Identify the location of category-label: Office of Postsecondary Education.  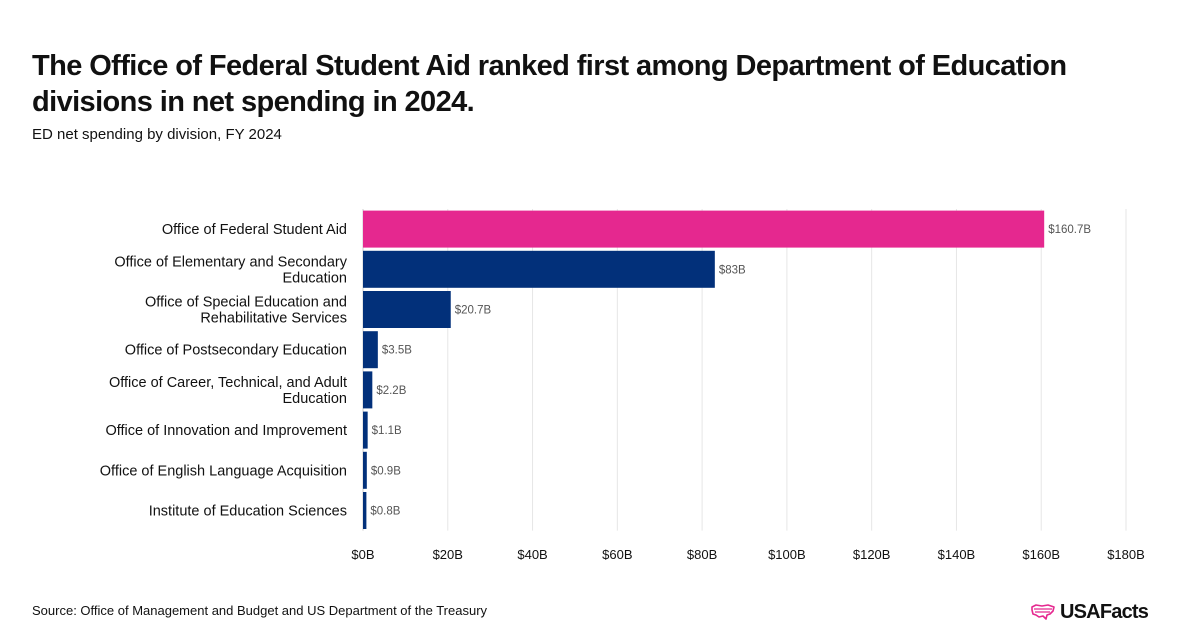
(236, 351).